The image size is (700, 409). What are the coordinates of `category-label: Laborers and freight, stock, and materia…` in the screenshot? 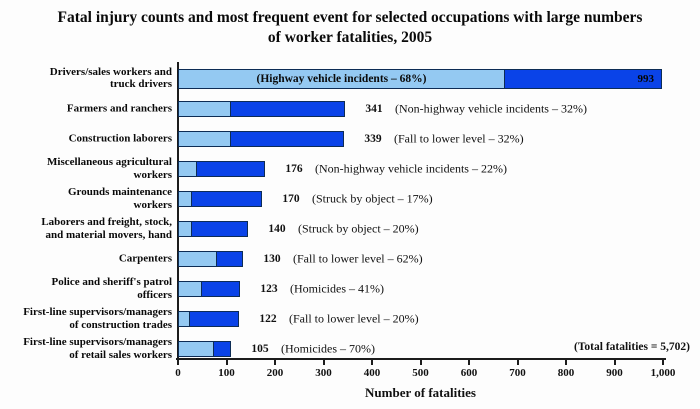 It's located at (106, 228).